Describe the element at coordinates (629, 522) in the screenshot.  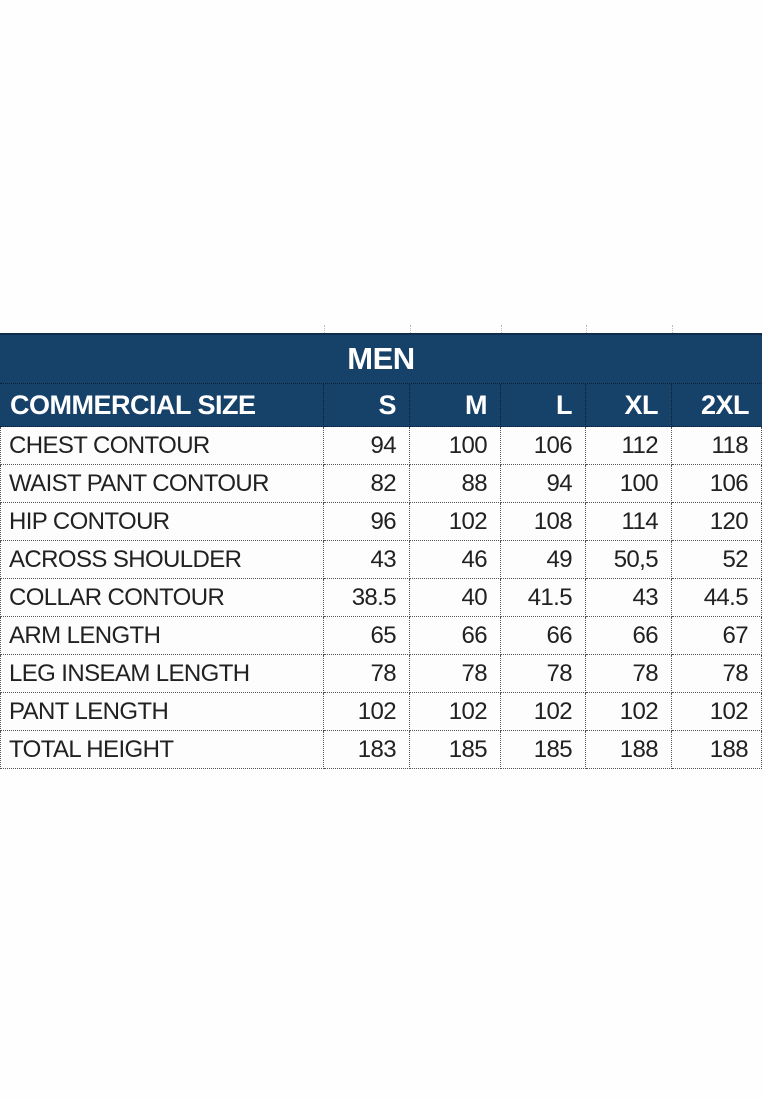
I see `cell-value: 114` at that location.